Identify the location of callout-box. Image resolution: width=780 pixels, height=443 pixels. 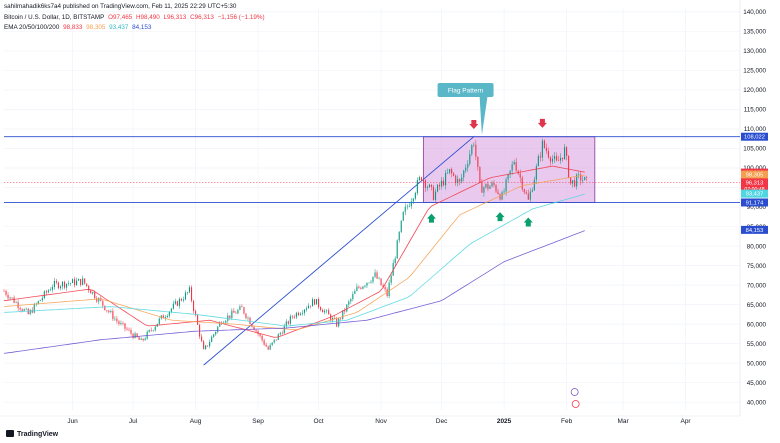
(465, 89).